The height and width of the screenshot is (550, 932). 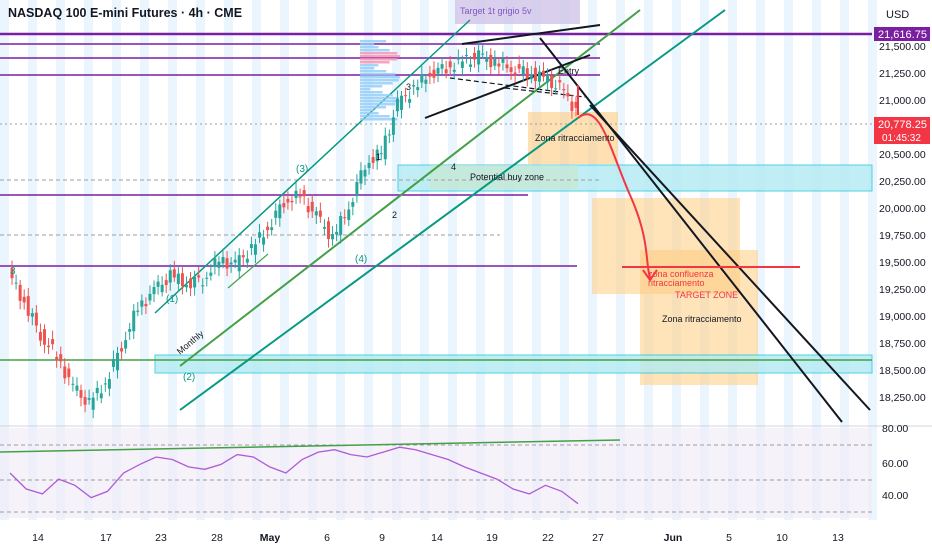 What do you see at coordinates (504, 177) in the screenshot?
I see `buy-zone-label-box` at bounding box center [504, 177].